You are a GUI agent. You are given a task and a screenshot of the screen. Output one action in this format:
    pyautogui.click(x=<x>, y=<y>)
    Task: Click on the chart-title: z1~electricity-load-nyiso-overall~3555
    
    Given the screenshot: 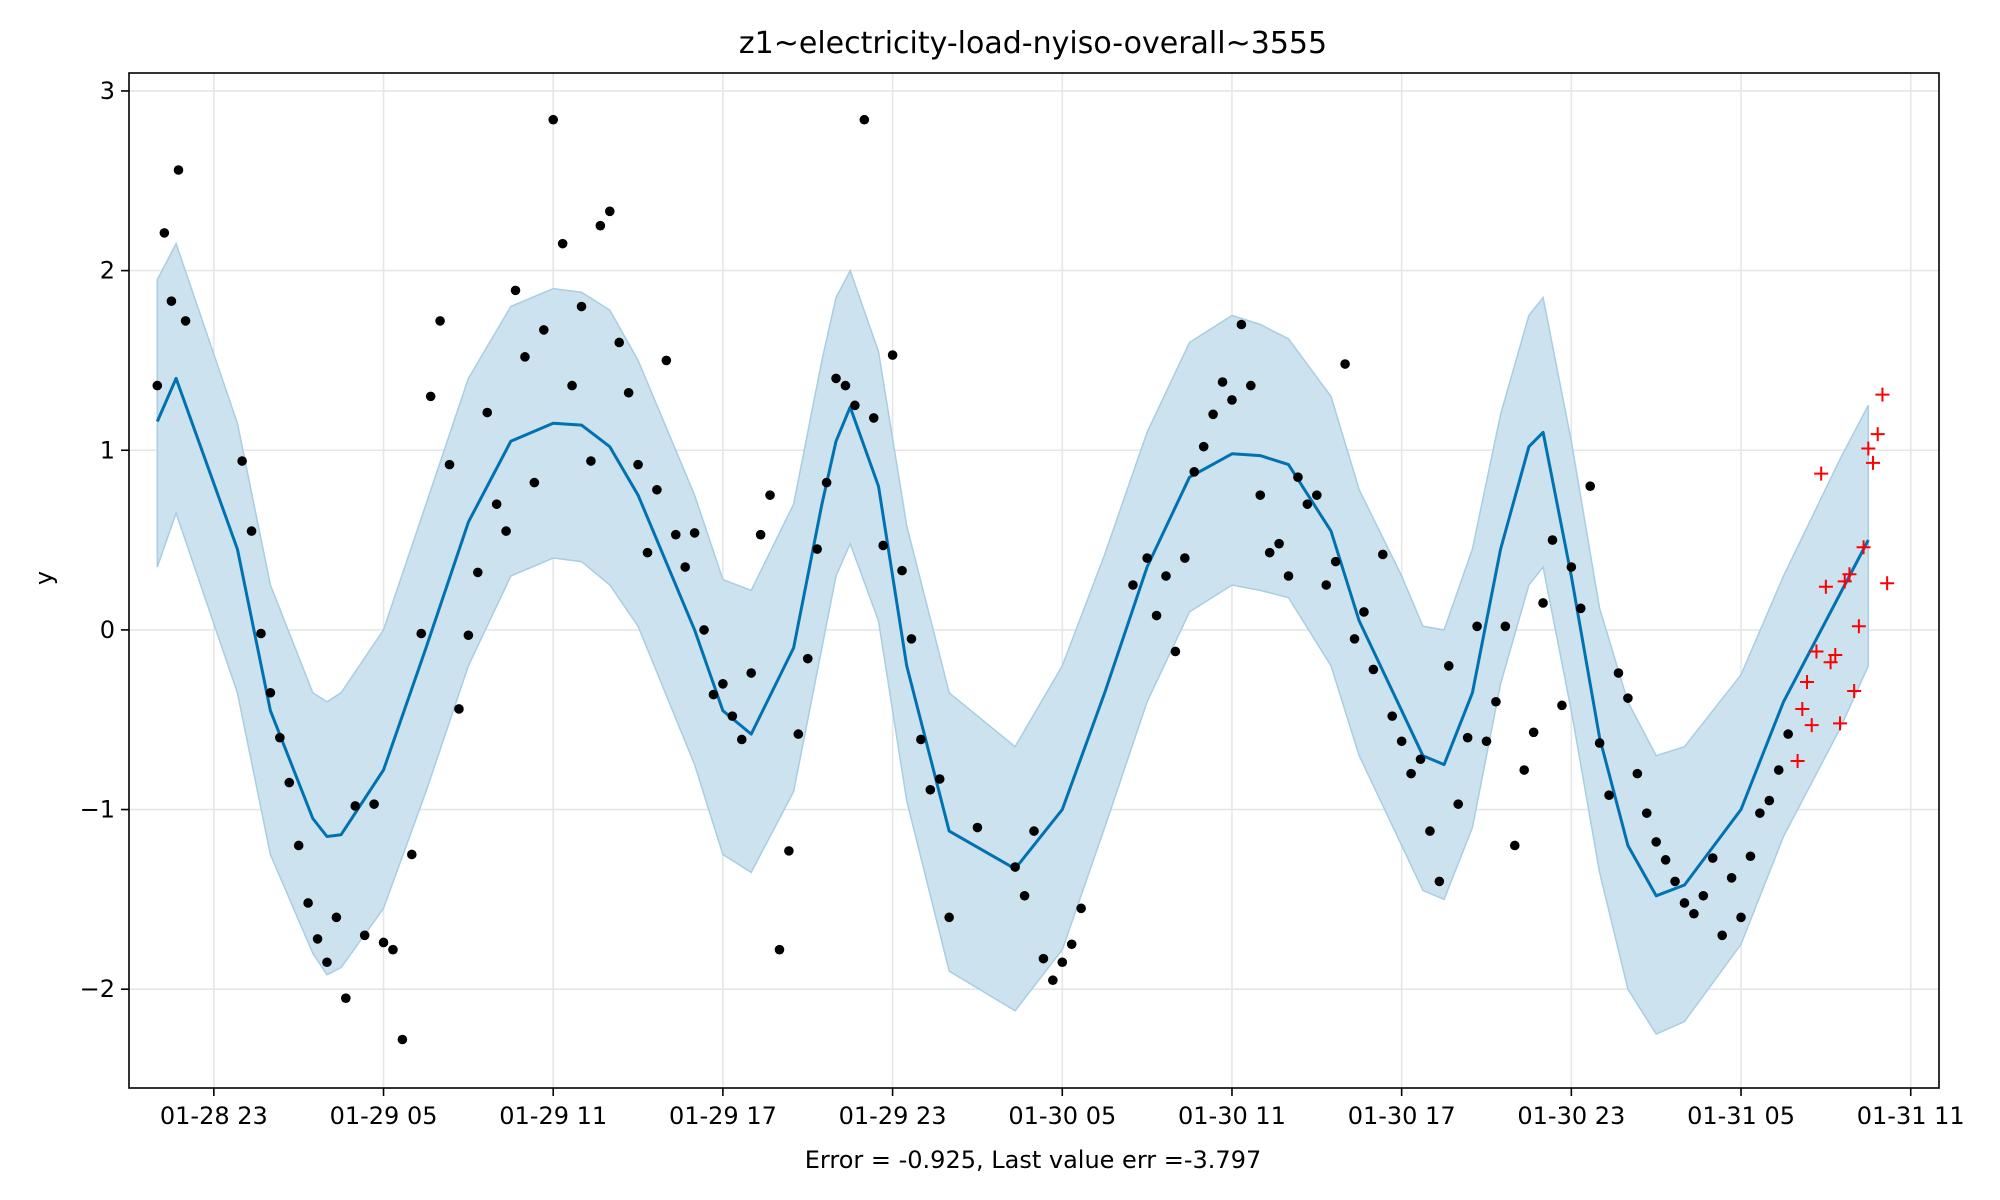 What is the action you would take?
    pyautogui.click(x=1033, y=43)
    